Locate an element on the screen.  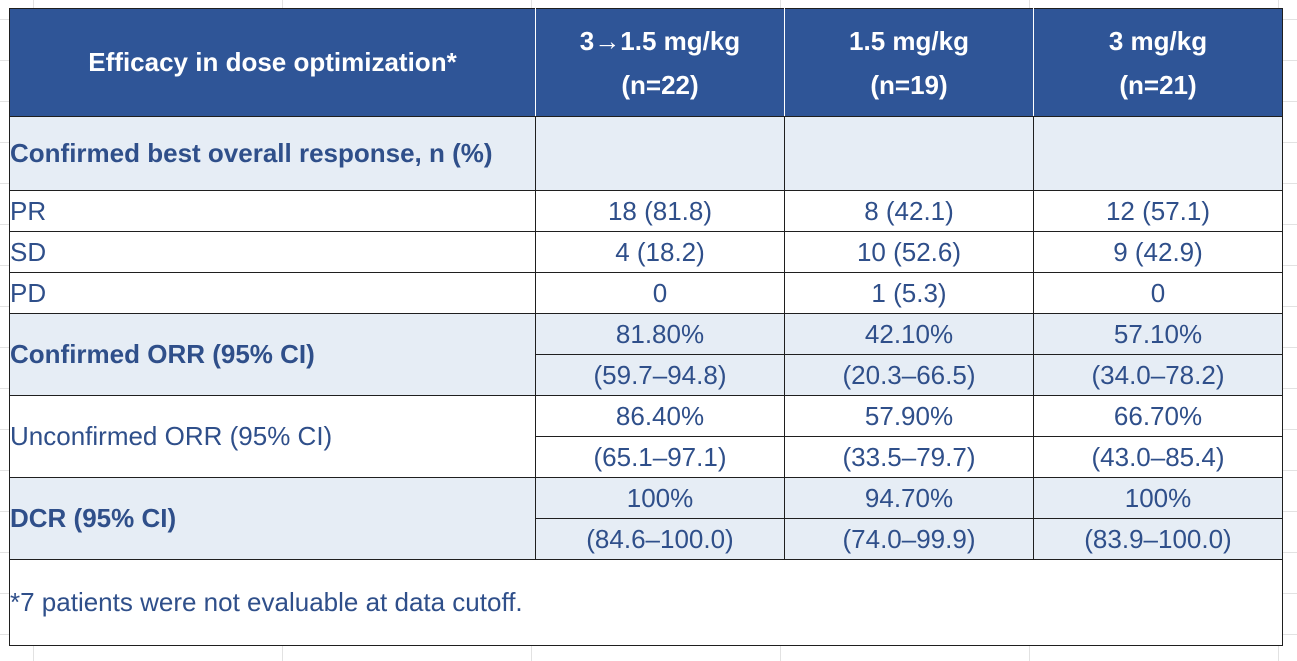
header-col-3: 3 mg/kg (n=21) is located at coordinates (1158, 62).